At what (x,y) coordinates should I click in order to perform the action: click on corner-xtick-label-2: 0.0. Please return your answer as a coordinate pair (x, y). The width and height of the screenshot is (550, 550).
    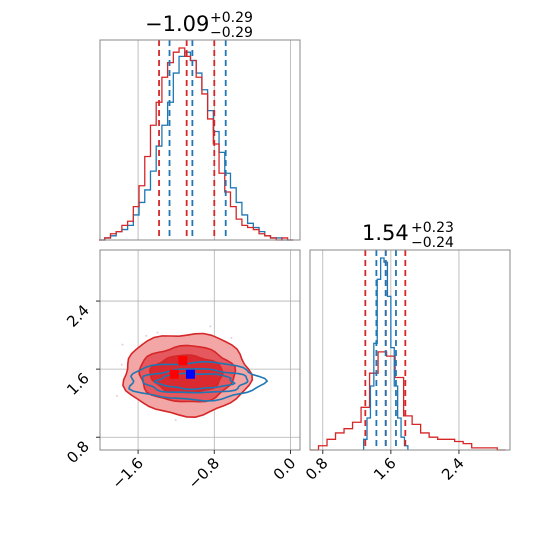
    Looking at the image, I should click on (285, 469).